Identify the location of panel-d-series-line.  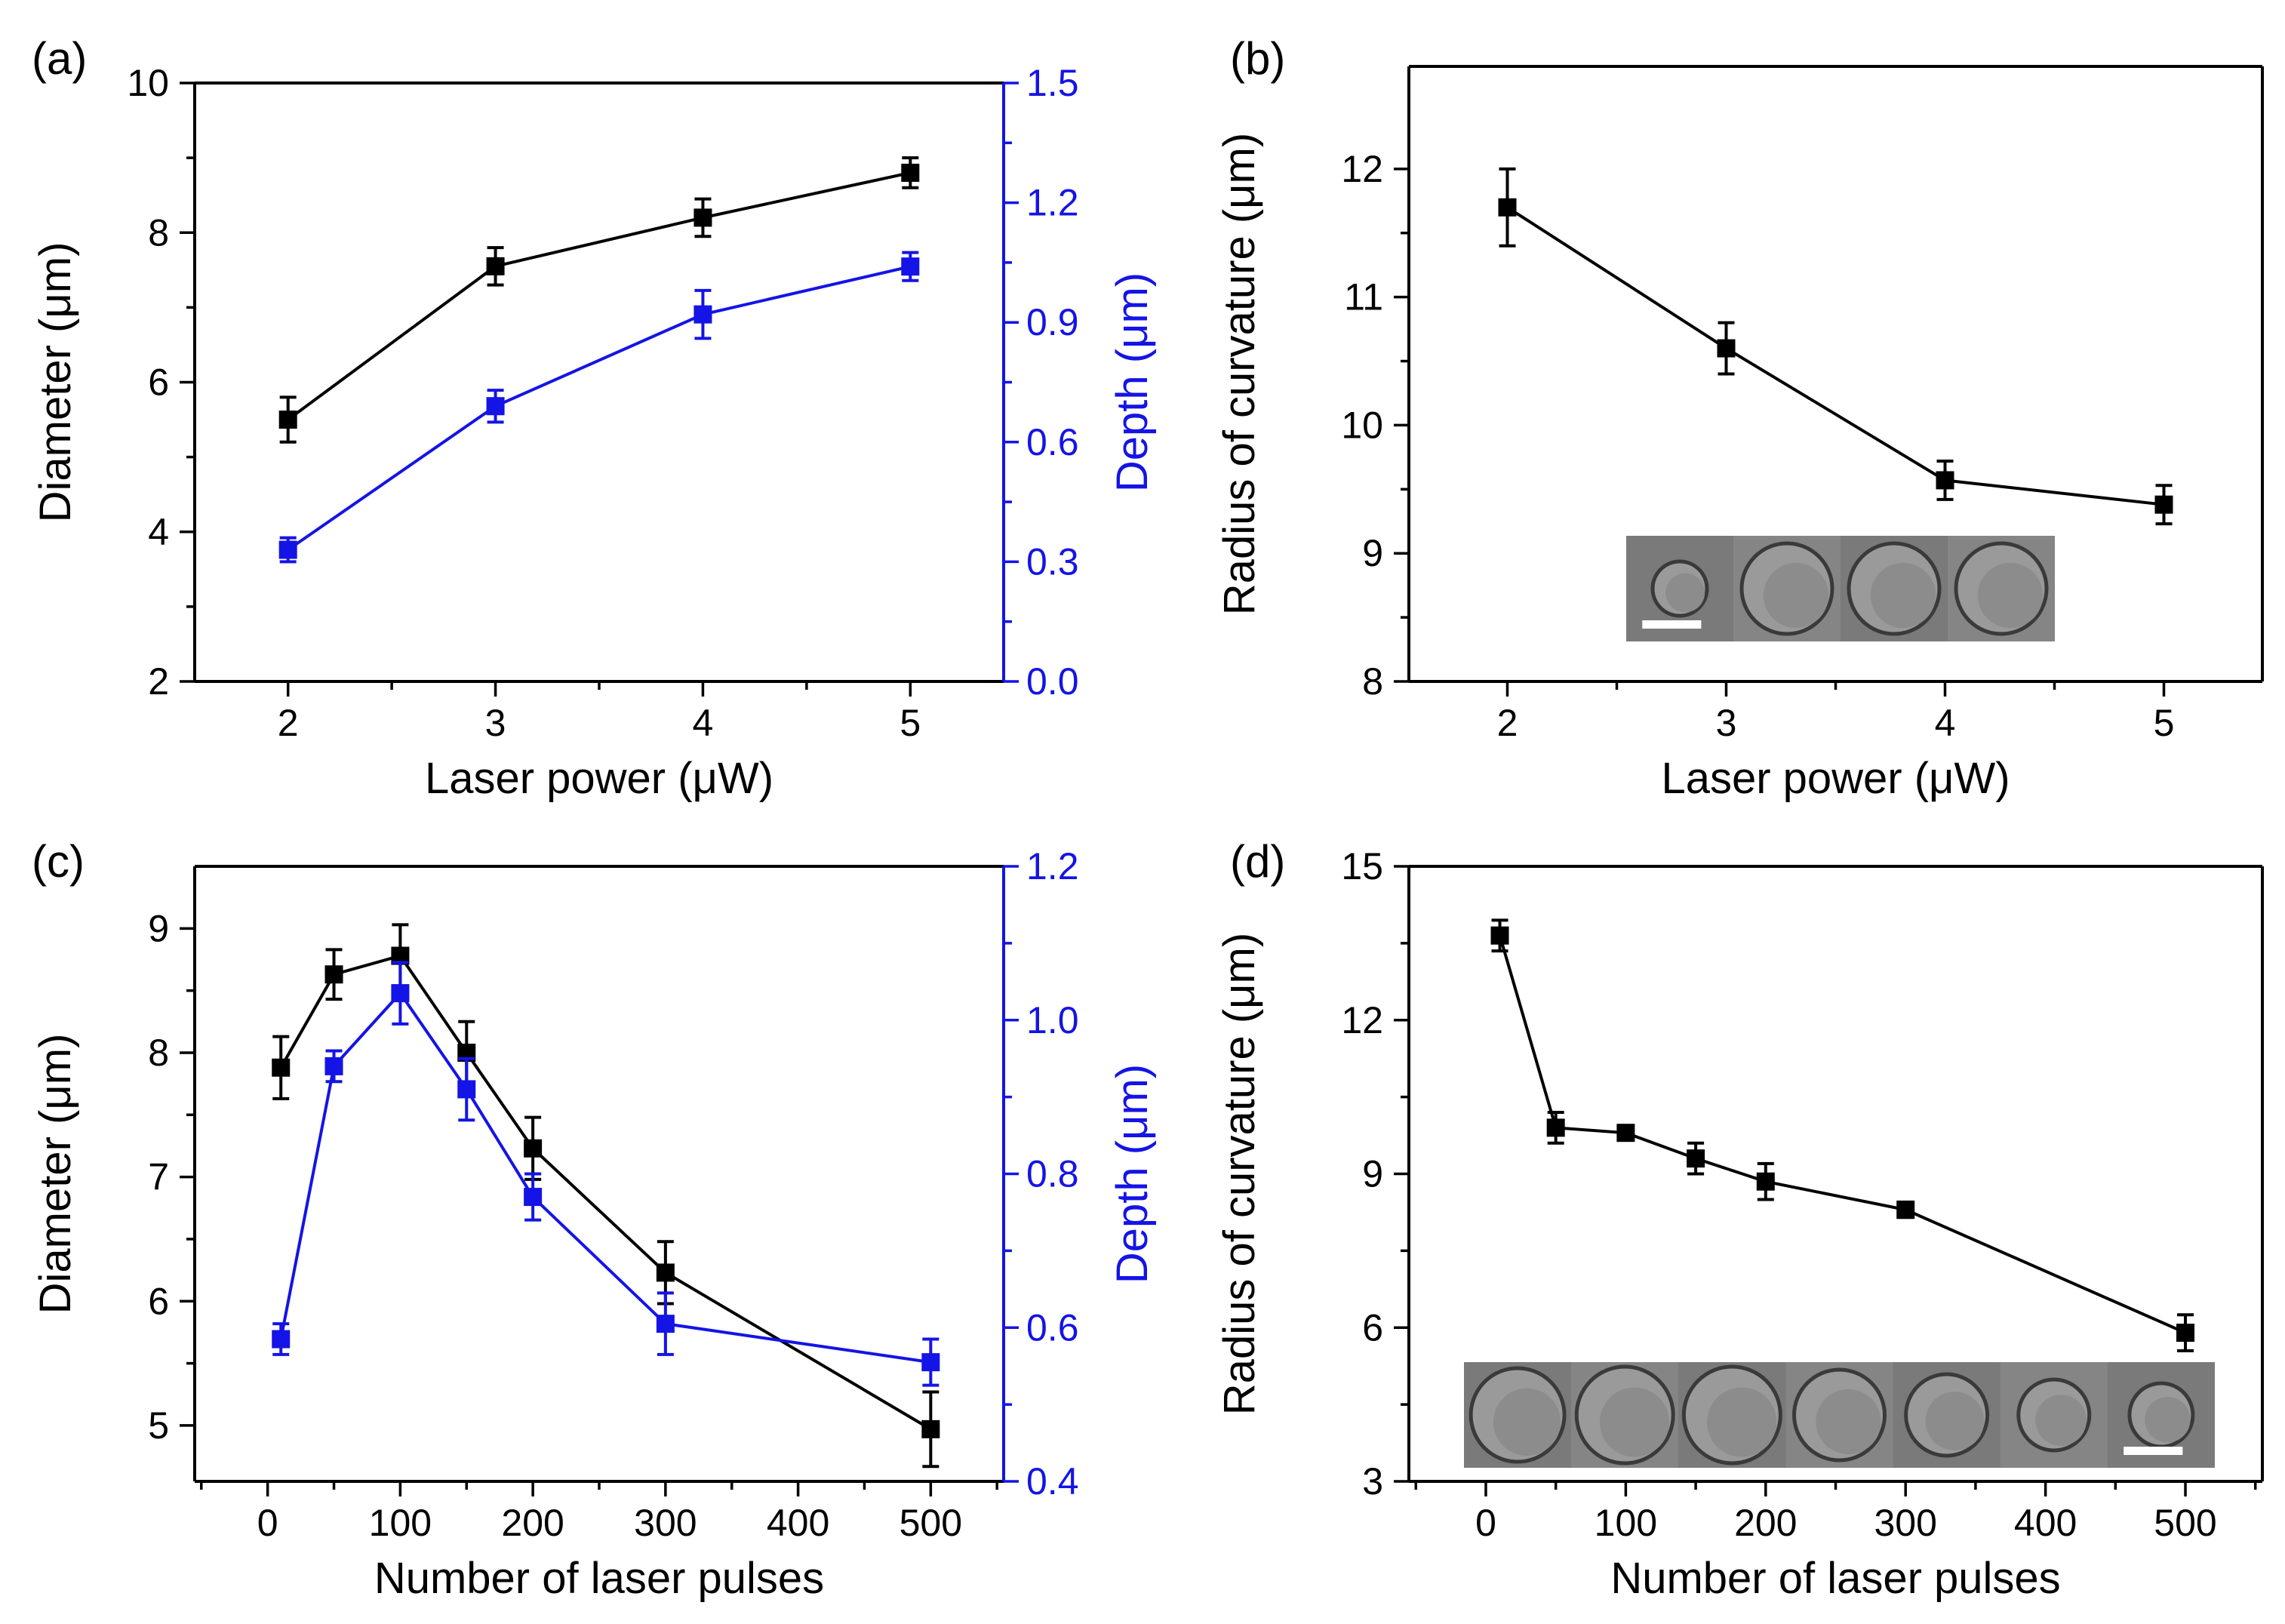
(1842, 1134).